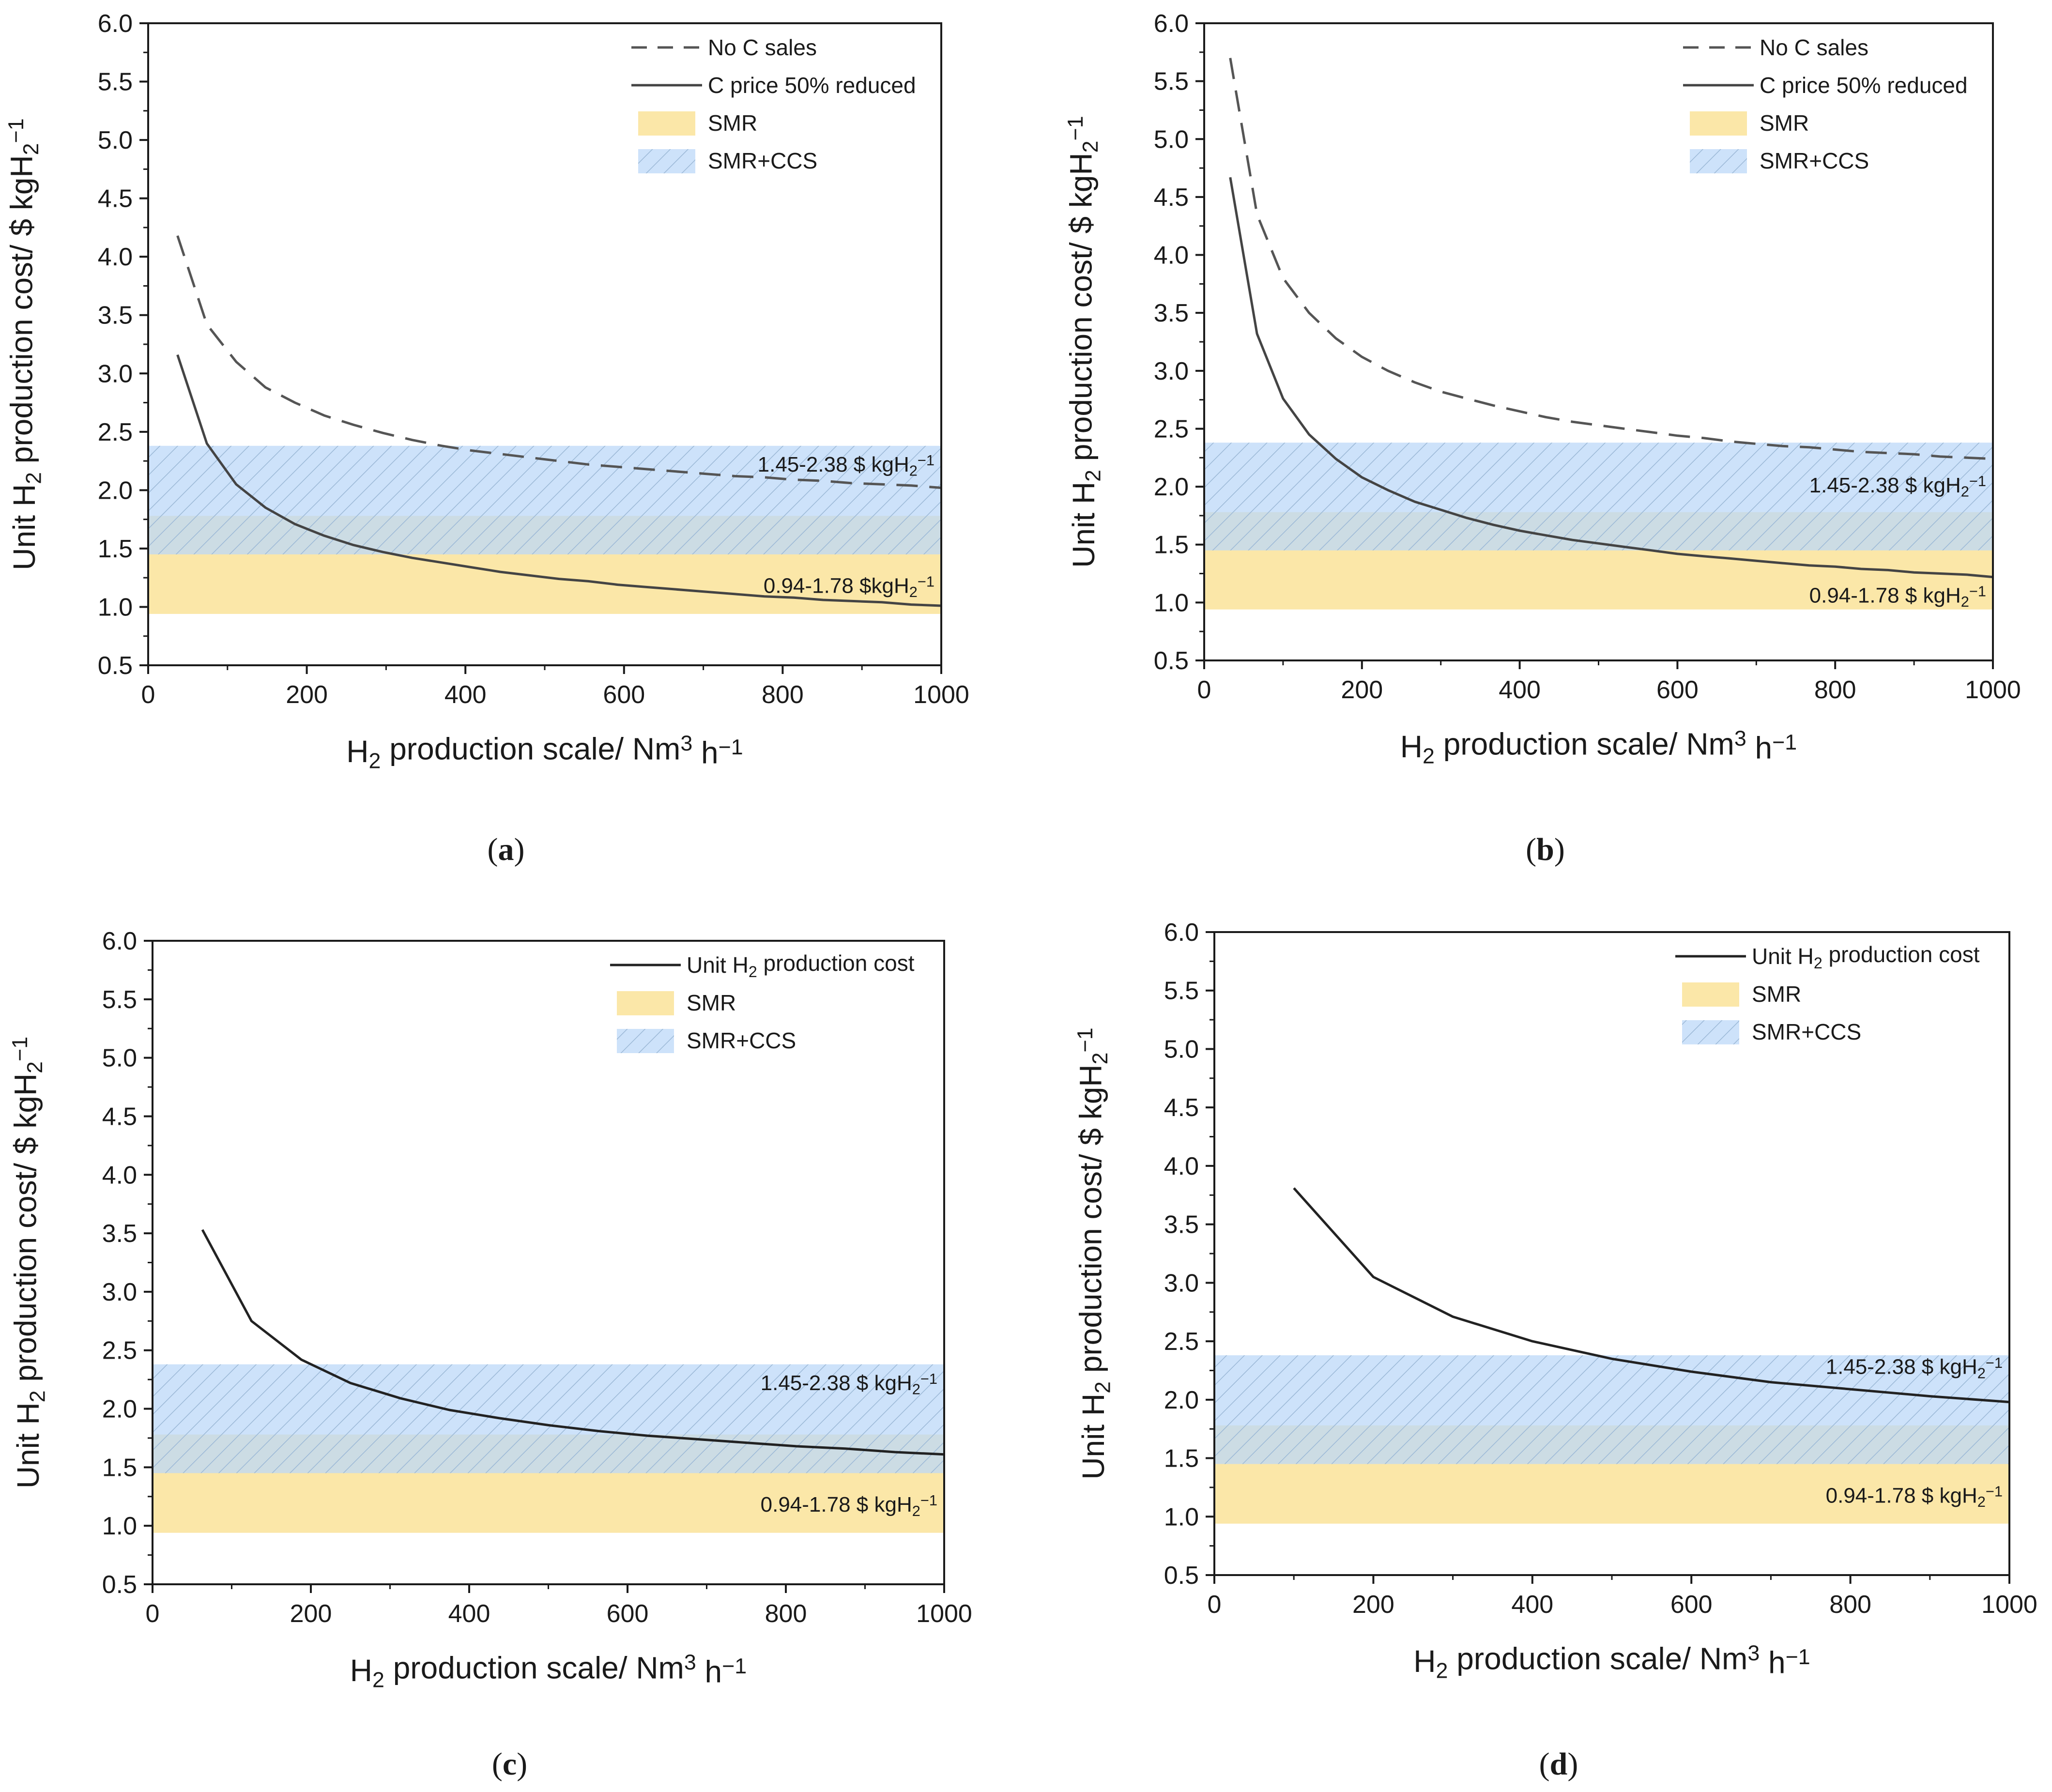  I want to click on panel-label: (d), so click(1559, 1764).